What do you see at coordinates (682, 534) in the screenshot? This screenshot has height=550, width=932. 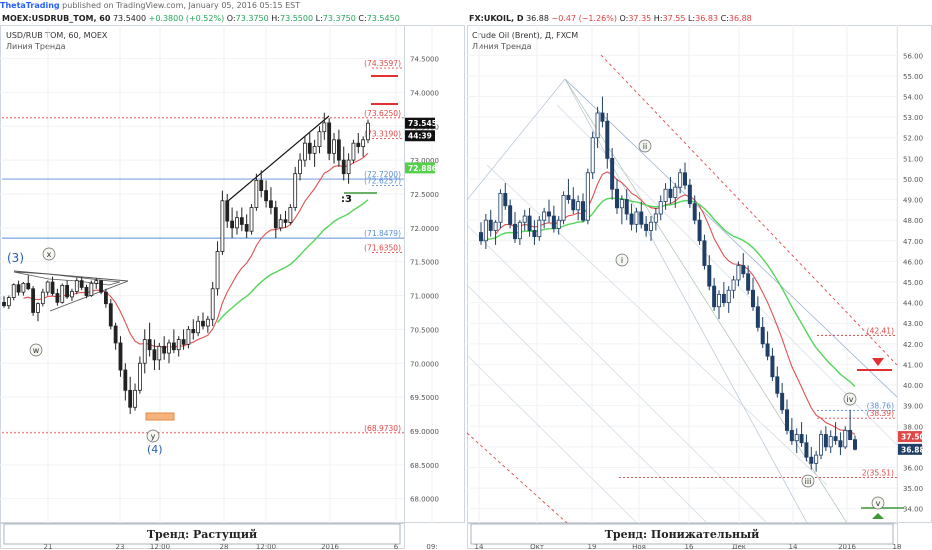 I see `trend-caption: Тренд: Понижательный` at bounding box center [682, 534].